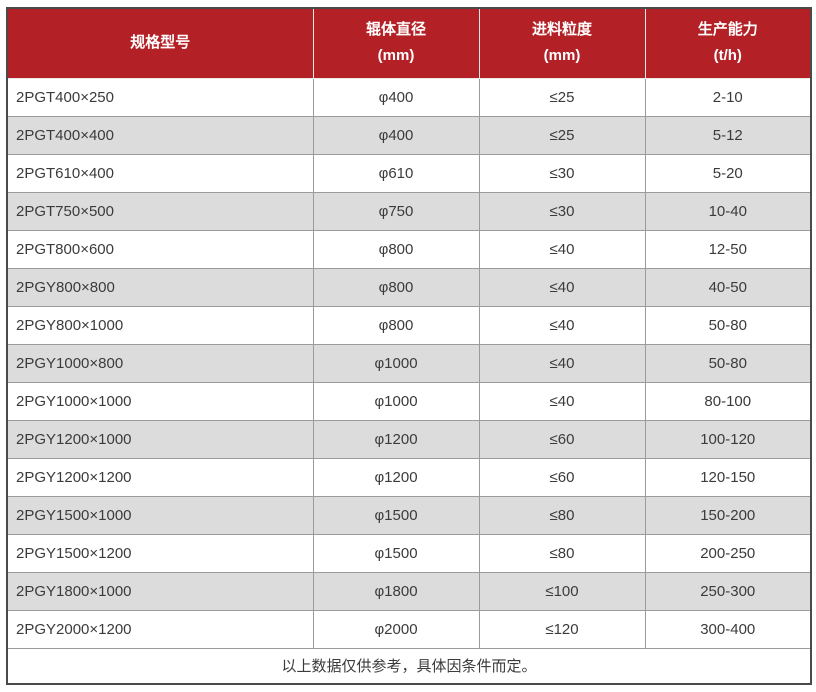 This screenshot has width=816, height=692. Describe the element at coordinates (728, 477) in the screenshot. I see `table-cell: 120-150` at that location.